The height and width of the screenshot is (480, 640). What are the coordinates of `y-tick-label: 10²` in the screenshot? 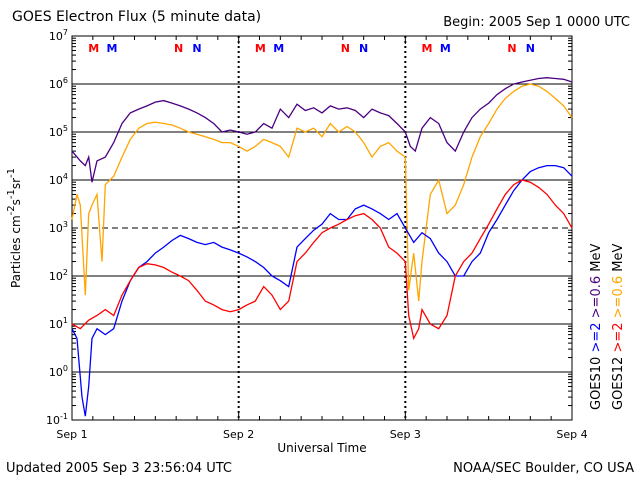 It's located at (58, 275).